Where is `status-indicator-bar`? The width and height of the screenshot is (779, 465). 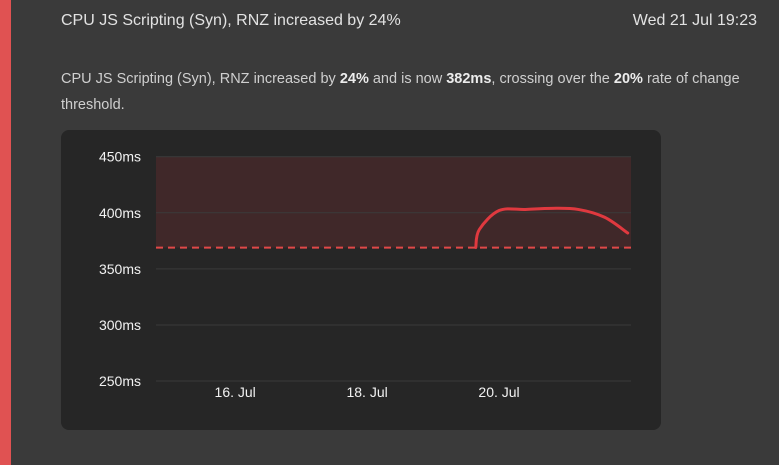
status-indicator-bar is located at coordinates (5, 232).